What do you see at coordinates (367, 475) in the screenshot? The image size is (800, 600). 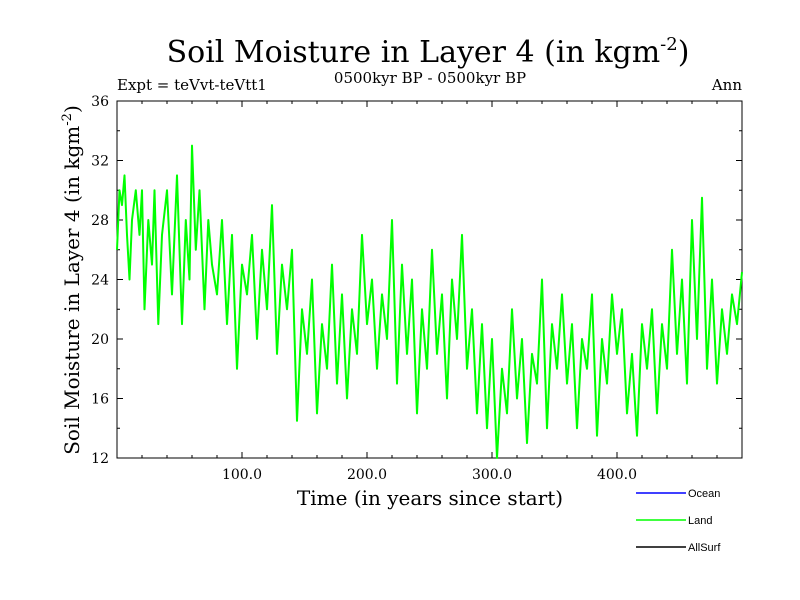 I see `x-tick-label: 200.0` at bounding box center [367, 475].